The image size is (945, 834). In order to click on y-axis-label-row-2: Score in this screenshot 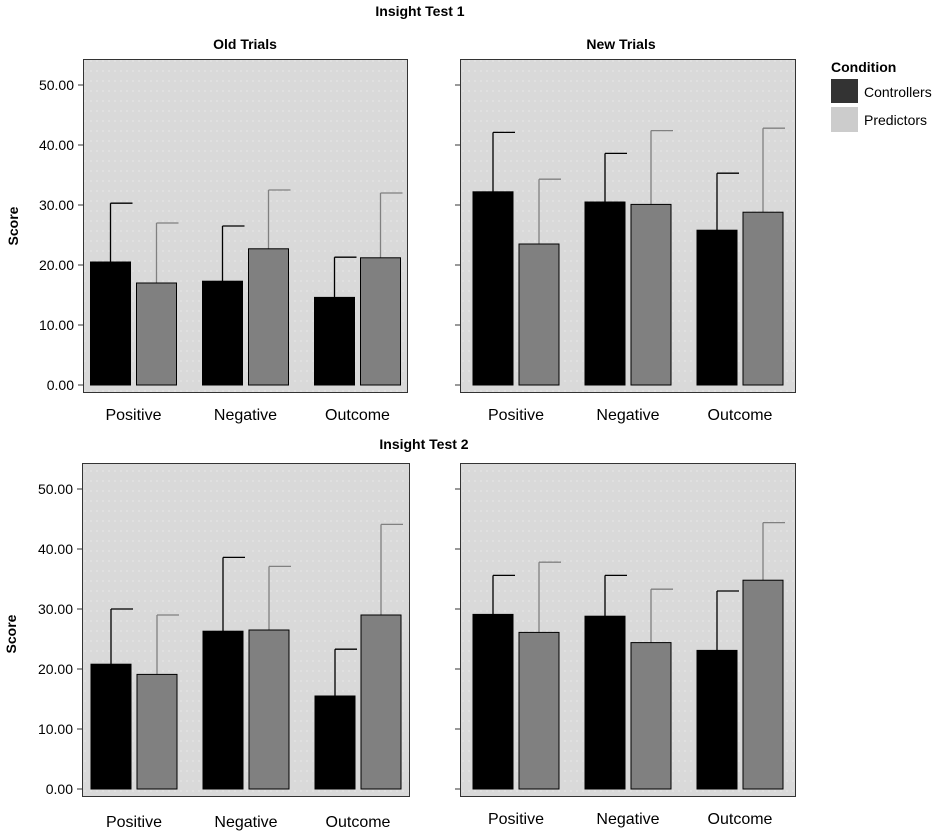, I will do `click(11, 633)`.